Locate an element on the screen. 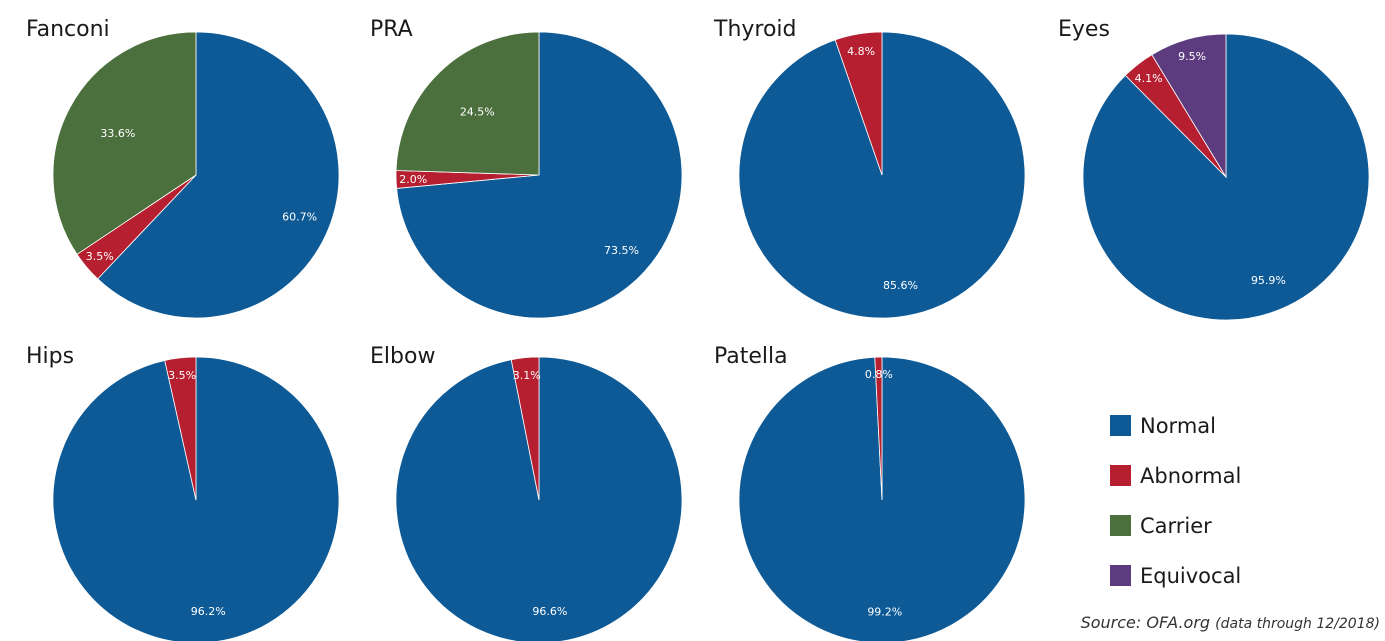  legend-label: Normal is located at coordinates (1178, 426).